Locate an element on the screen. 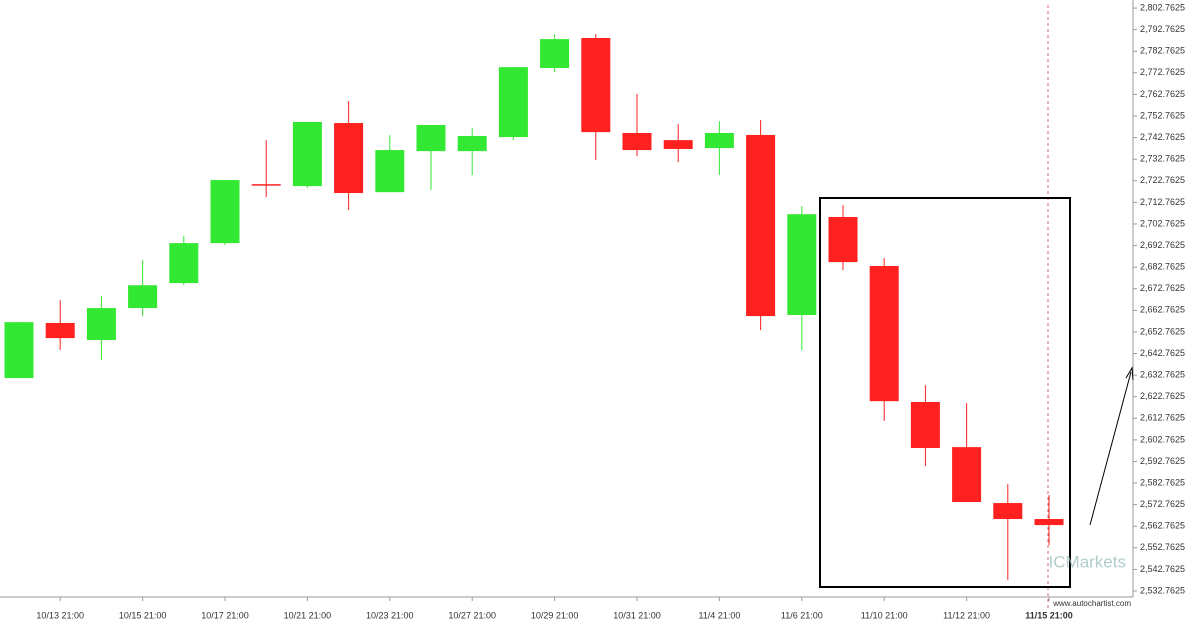  y-tick-label: 2,782.7625 is located at coordinates (1162, 51).